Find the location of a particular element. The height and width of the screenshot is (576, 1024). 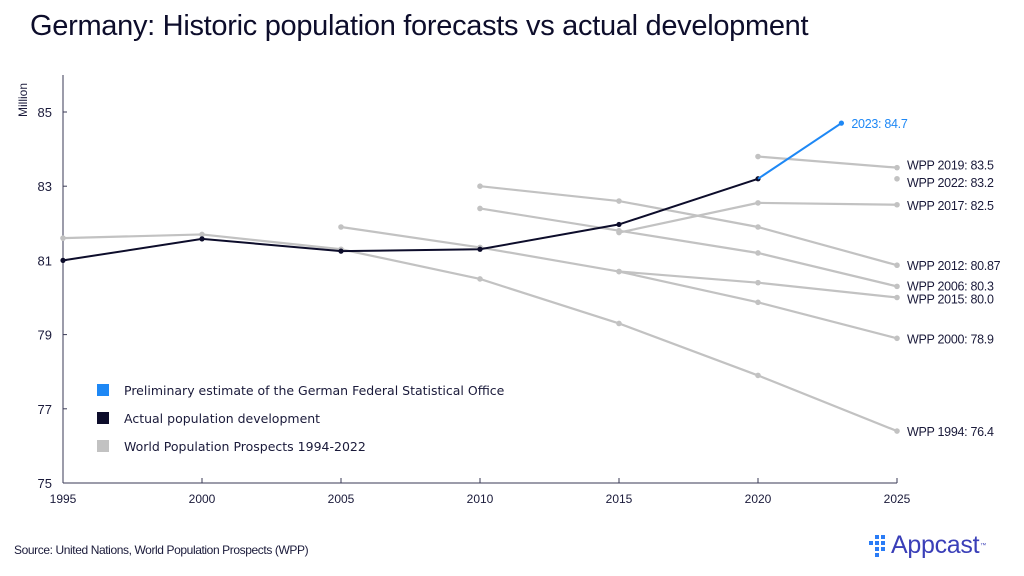

series-preliminary is located at coordinates (801, 150).